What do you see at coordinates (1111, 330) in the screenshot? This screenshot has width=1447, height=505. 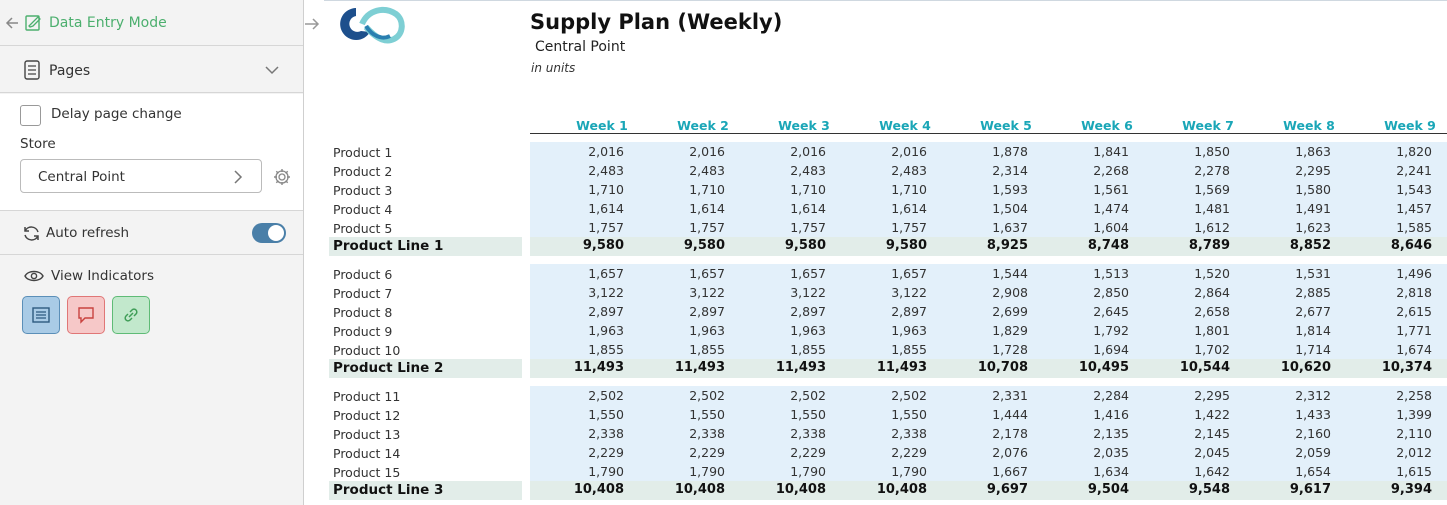 I see `table-cell: 1,792` at bounding box center [1111, 330].